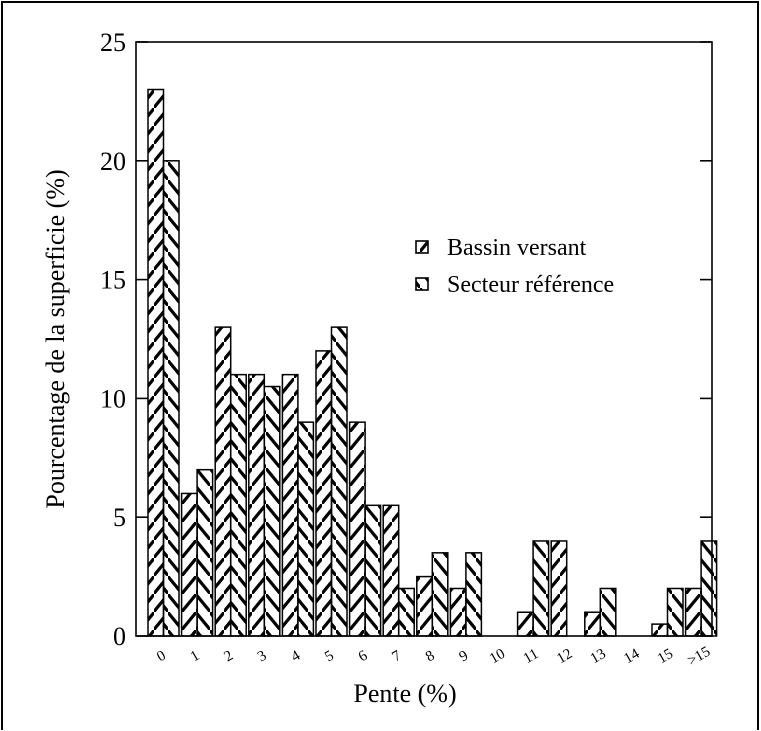 Image resolution: width=761 pixels, height=731 pixels. Describe the element at coordinates (404, 693) in the screenshot. I see `x-axis-label: Pente (%)` at that location.